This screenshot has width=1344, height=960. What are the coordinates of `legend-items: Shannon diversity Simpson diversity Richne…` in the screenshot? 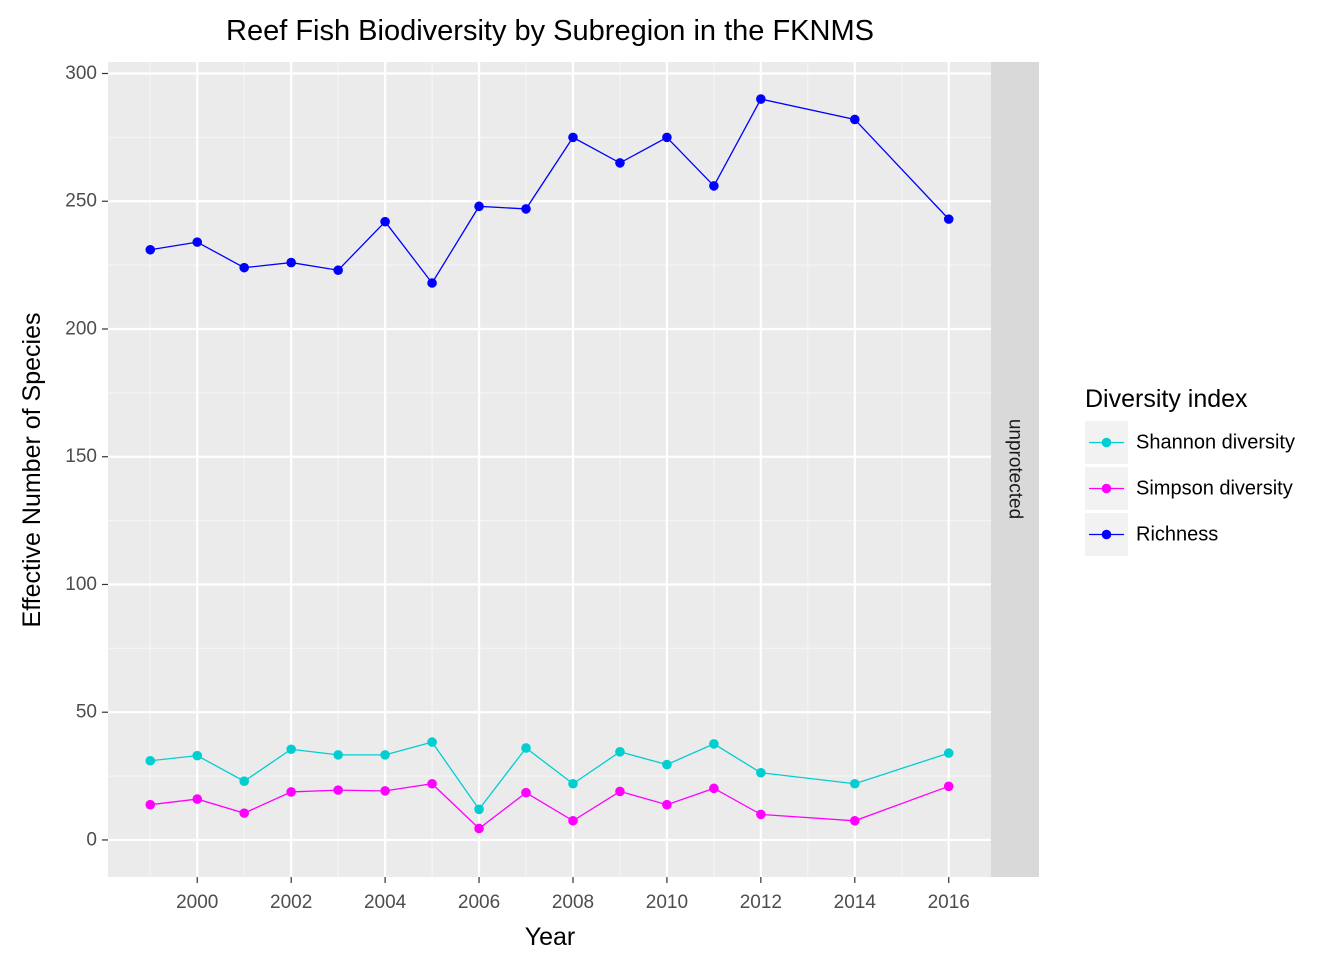 It's located at (1190, 488).